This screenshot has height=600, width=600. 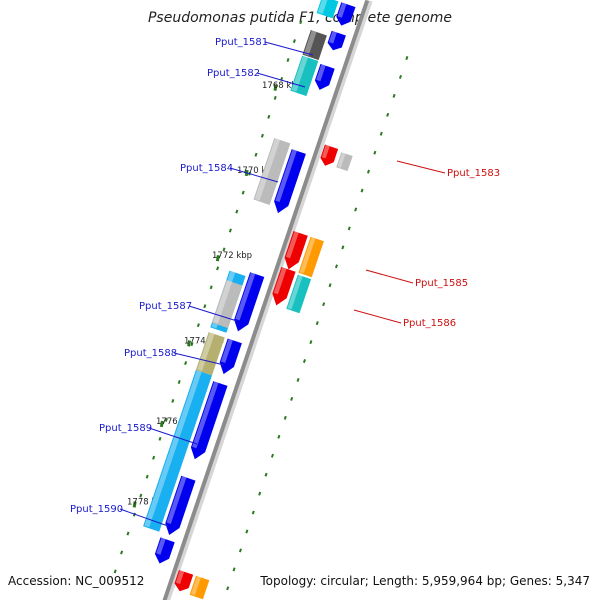 I want to click on map-title: Pseudomonas putida F1, complete genome, so click(x=300, y=18).